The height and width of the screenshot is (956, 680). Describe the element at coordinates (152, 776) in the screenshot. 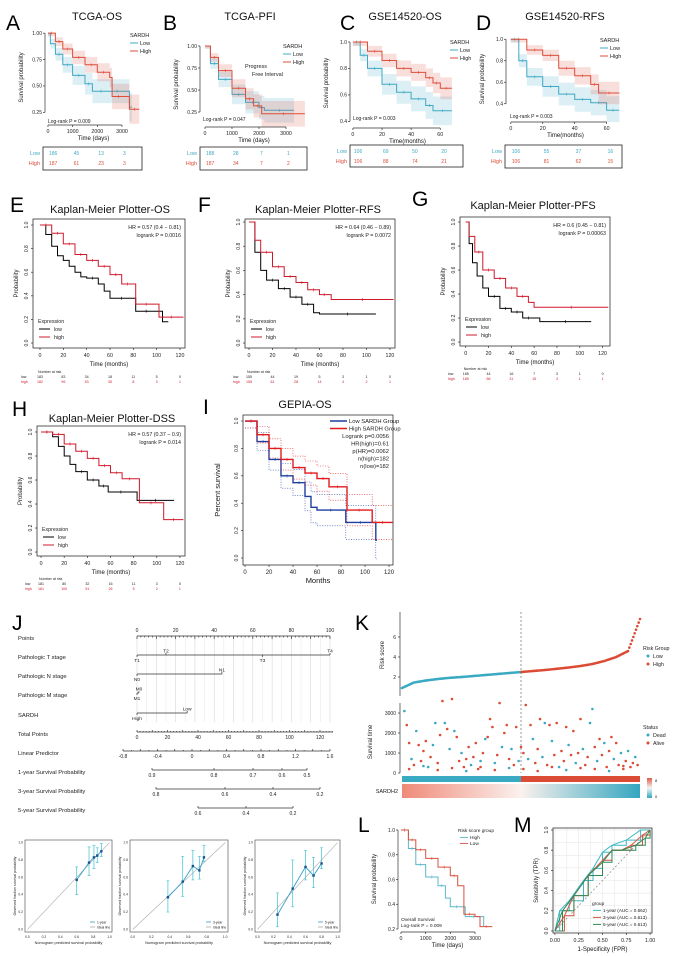

I see `survival-probability-tick-label: 0.9` at that location.